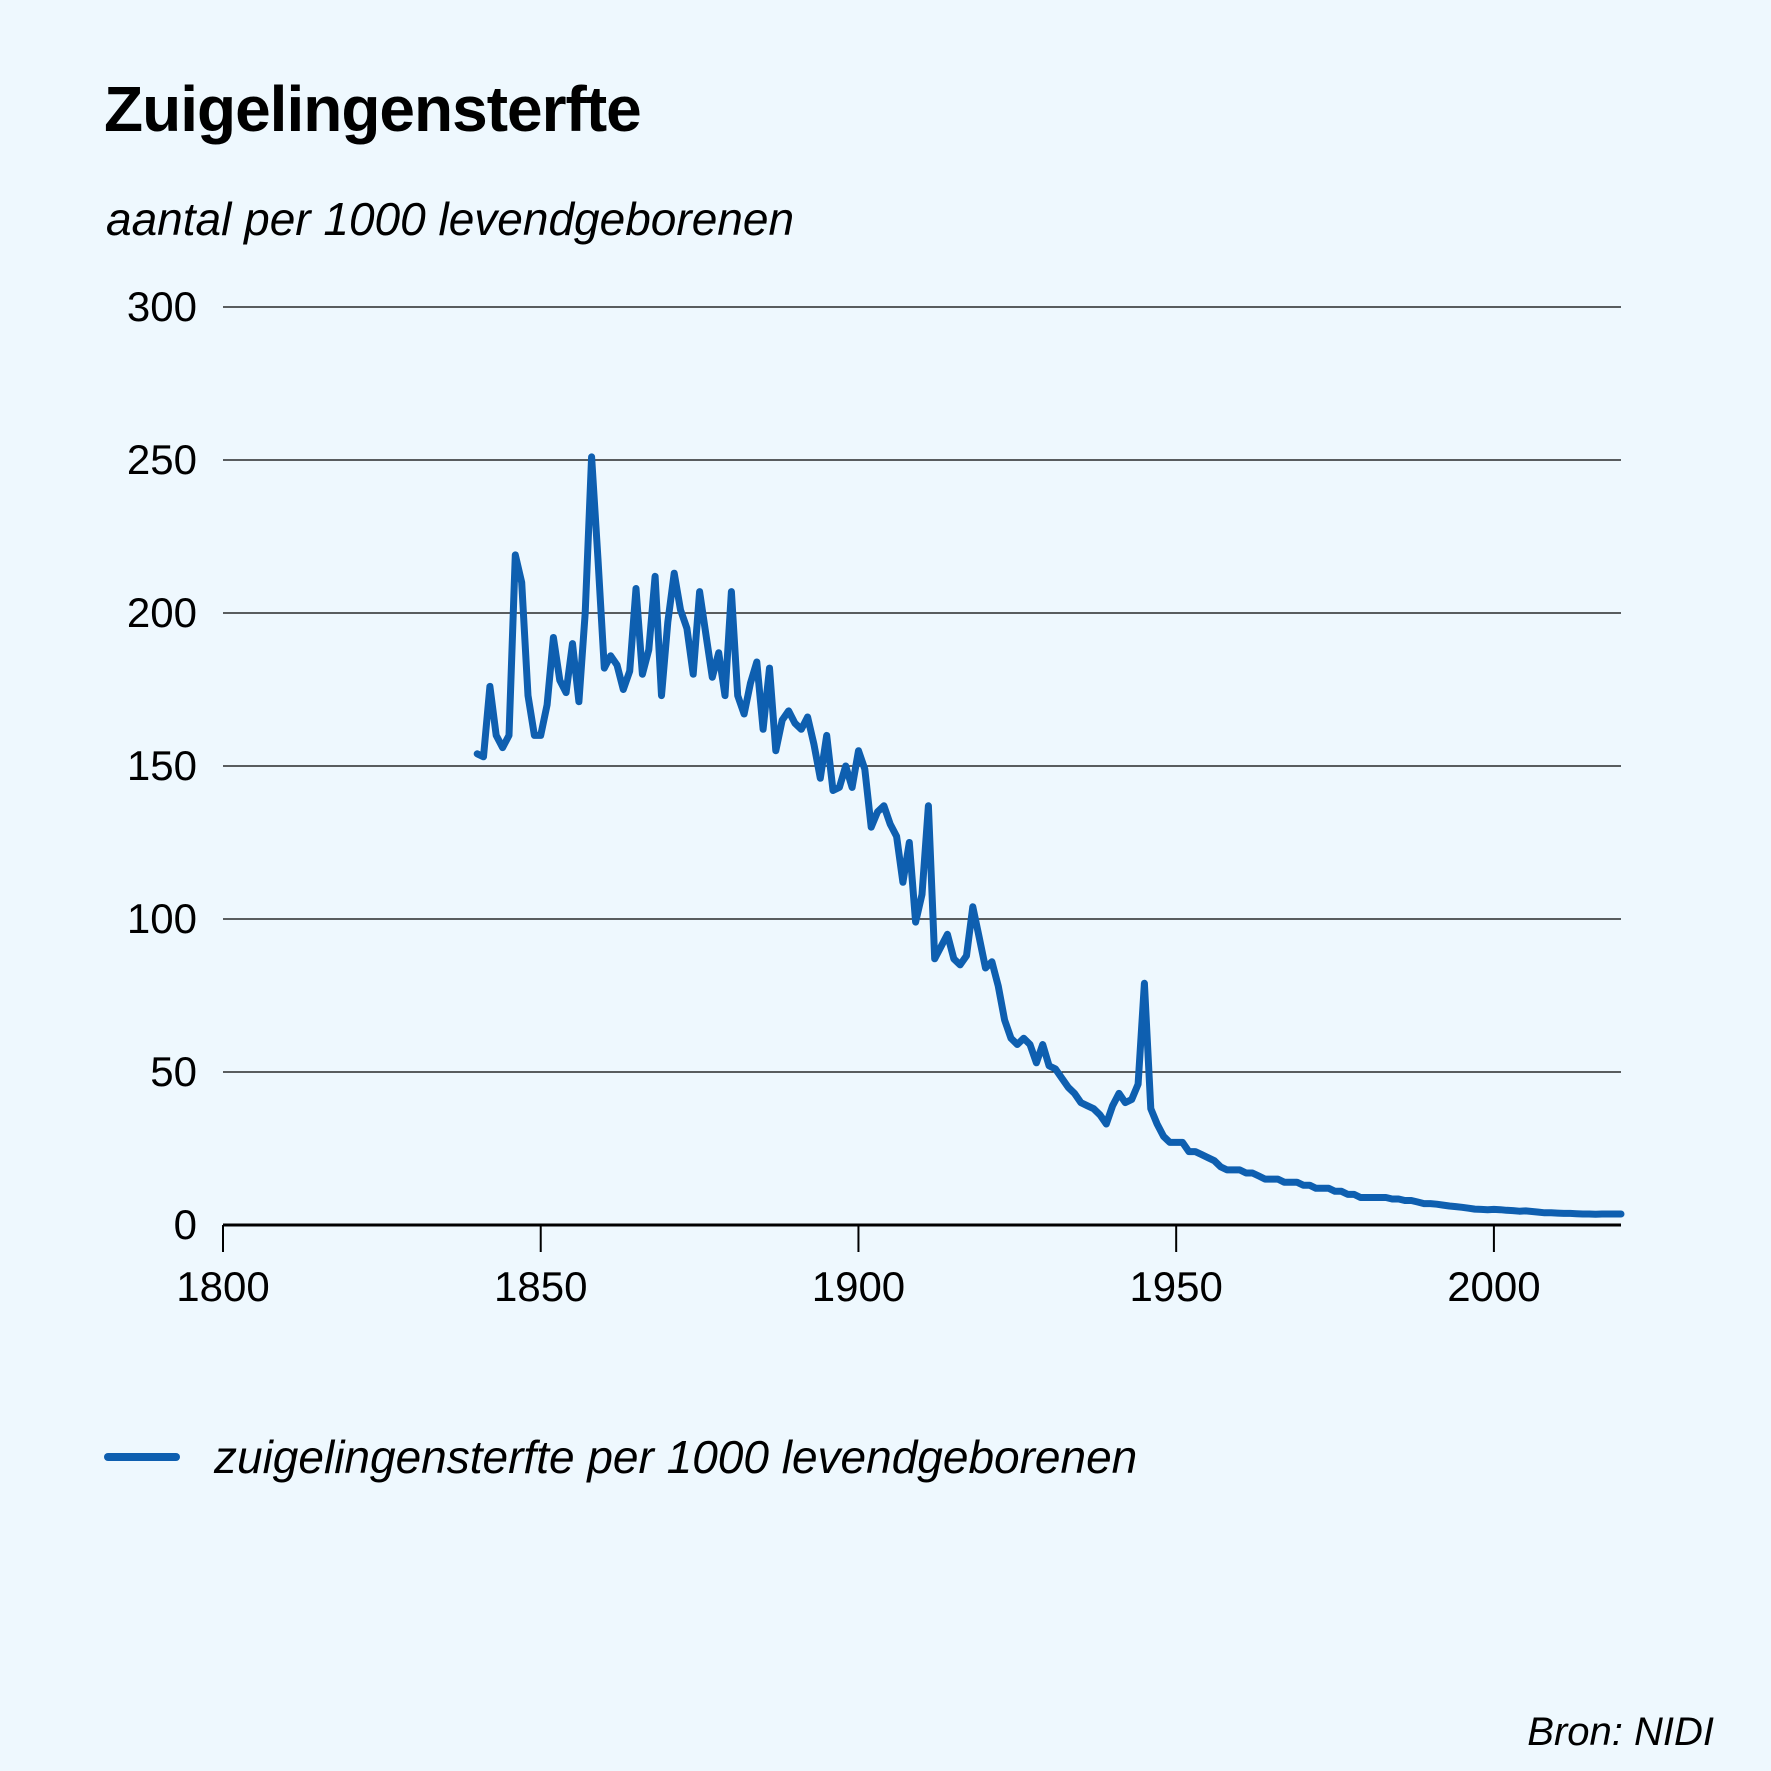  I want to click on y-tick-label-100: 100, so click(162, 918).